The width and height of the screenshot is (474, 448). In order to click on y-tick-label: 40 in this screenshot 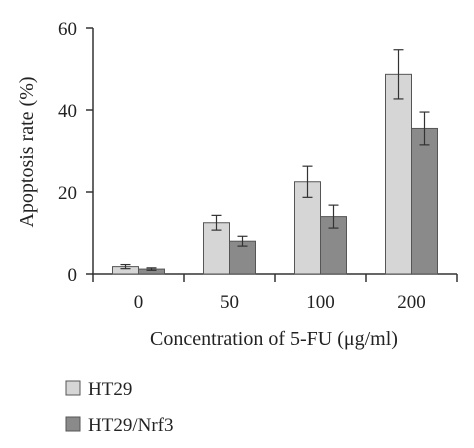, I will do `click(67, 111)`.